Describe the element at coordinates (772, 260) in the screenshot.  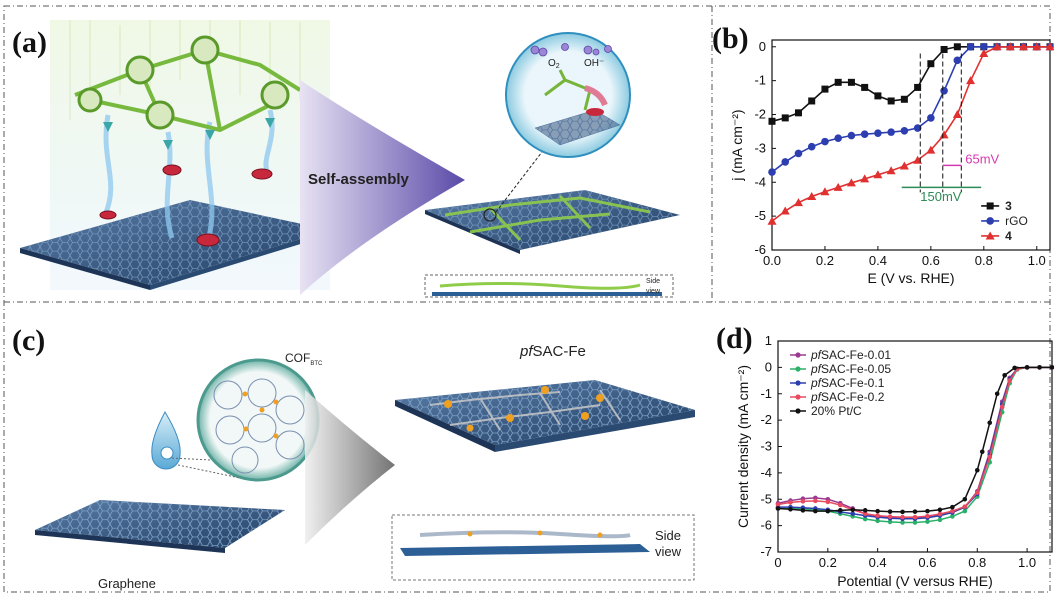
I see `x-tick-label: 0.0` at that location.